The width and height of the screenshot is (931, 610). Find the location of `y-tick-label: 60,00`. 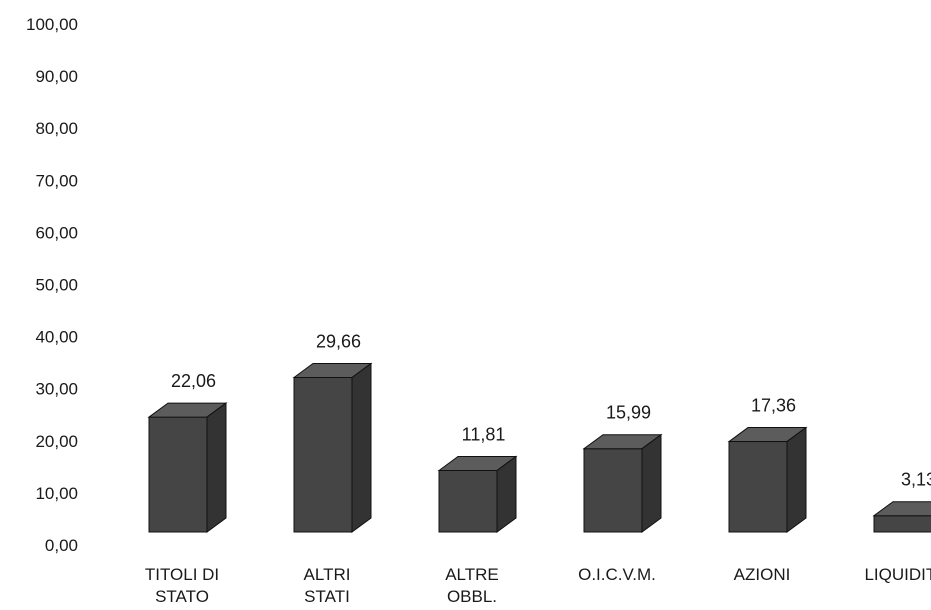

y-tick-label: 60,00 is located at coordinates (56, 232).